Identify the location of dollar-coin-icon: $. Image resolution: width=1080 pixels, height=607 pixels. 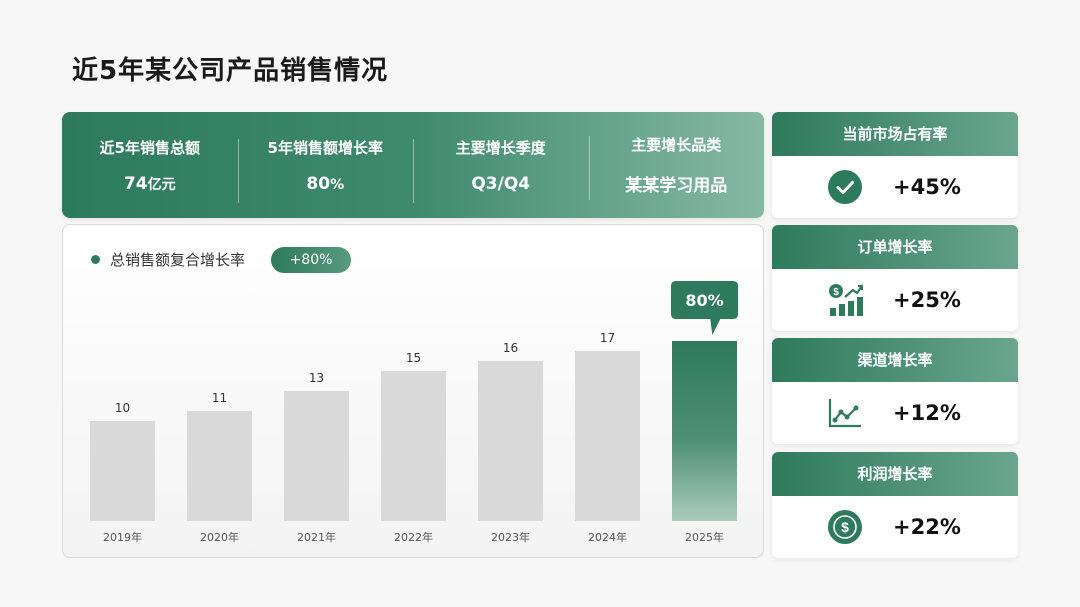
(845, 527).